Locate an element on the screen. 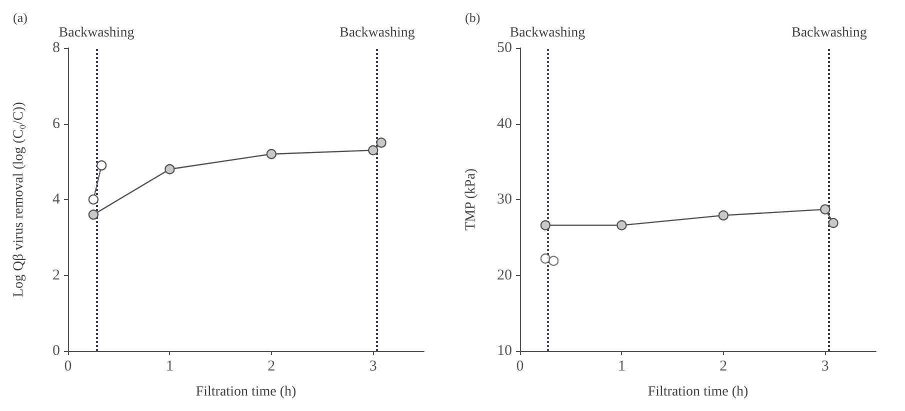 This screenshot has width=905, height=411. chart-title: (b) is located at coordinates (472, 17).